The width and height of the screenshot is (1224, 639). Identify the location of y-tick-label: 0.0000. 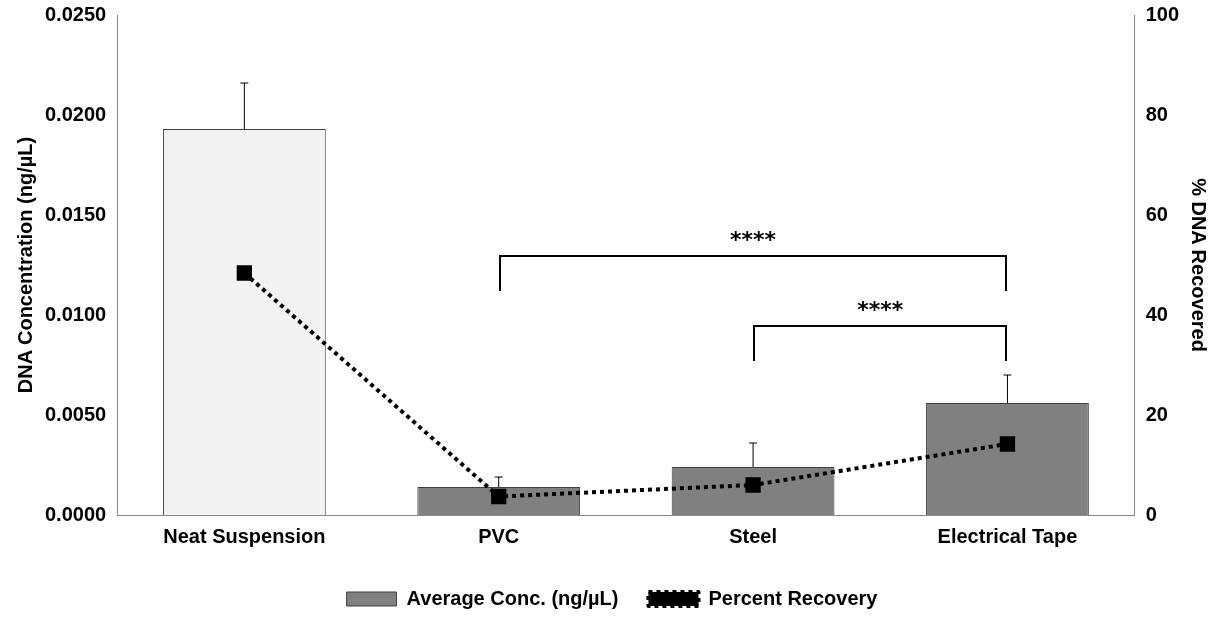
(76, 513).